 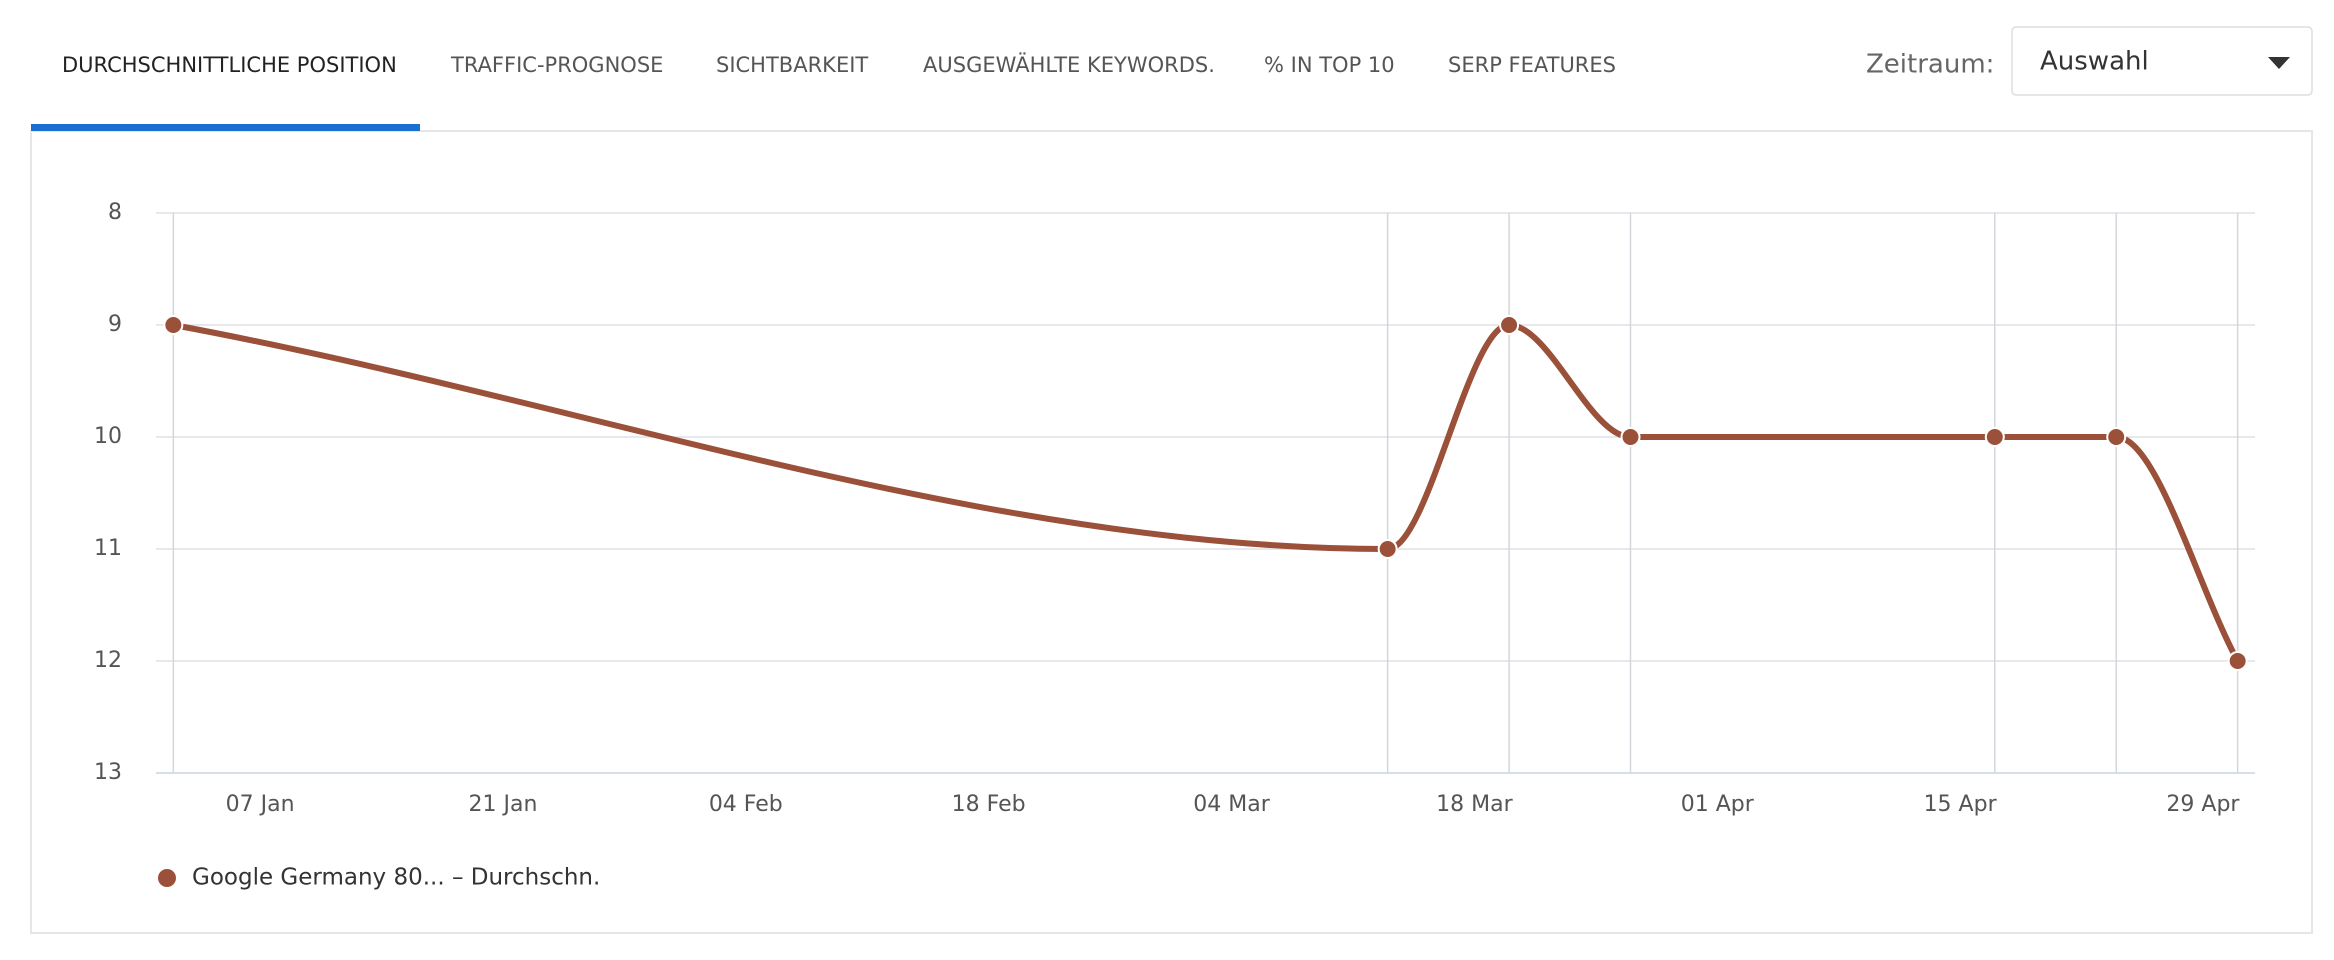 I want to click on x-tick-label: 18 Feb, so click(x=989, y=804).